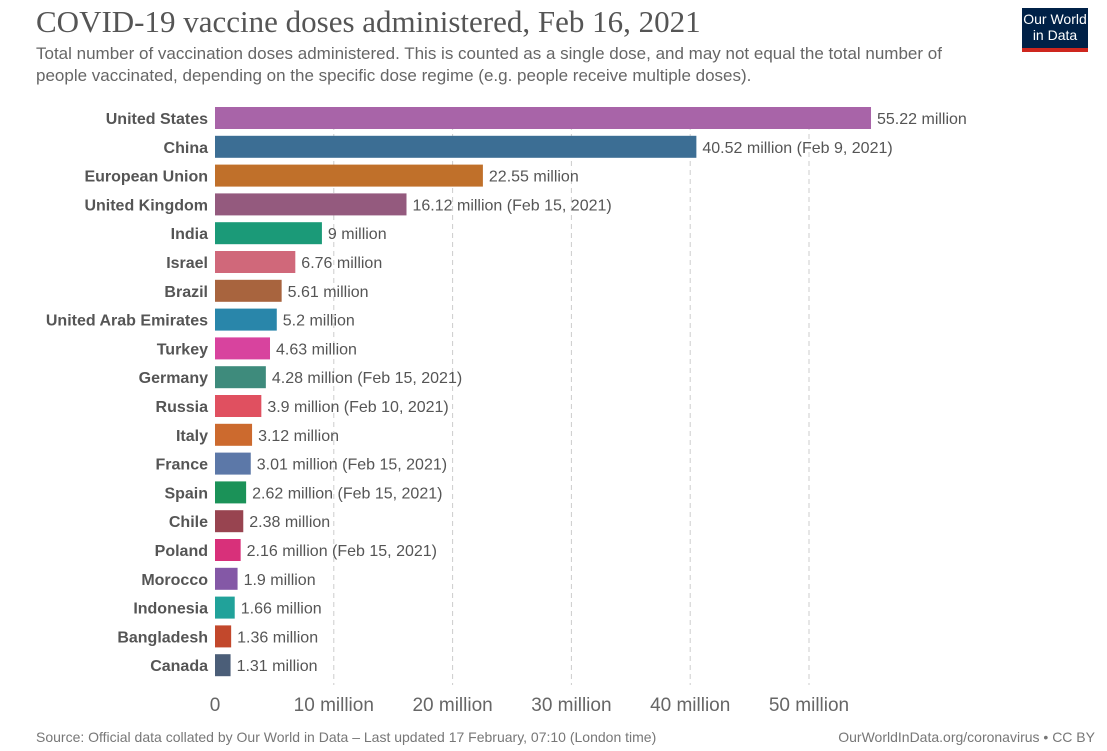  I want to click on category-label: Indonesia, so click(170, 609).